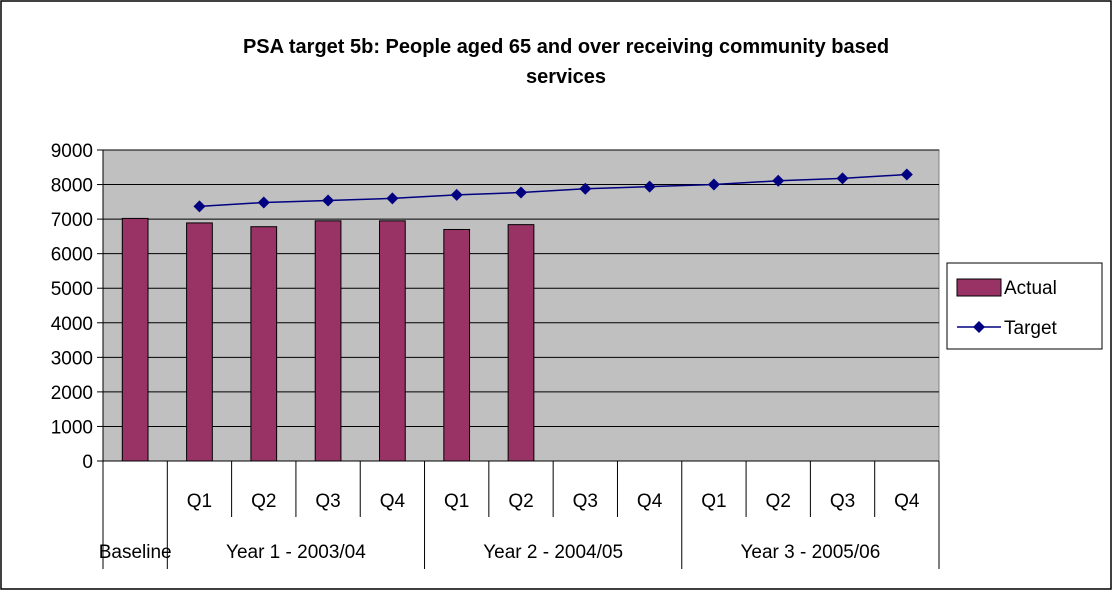  I want to click on legend-marker-target, so click(979, 327).